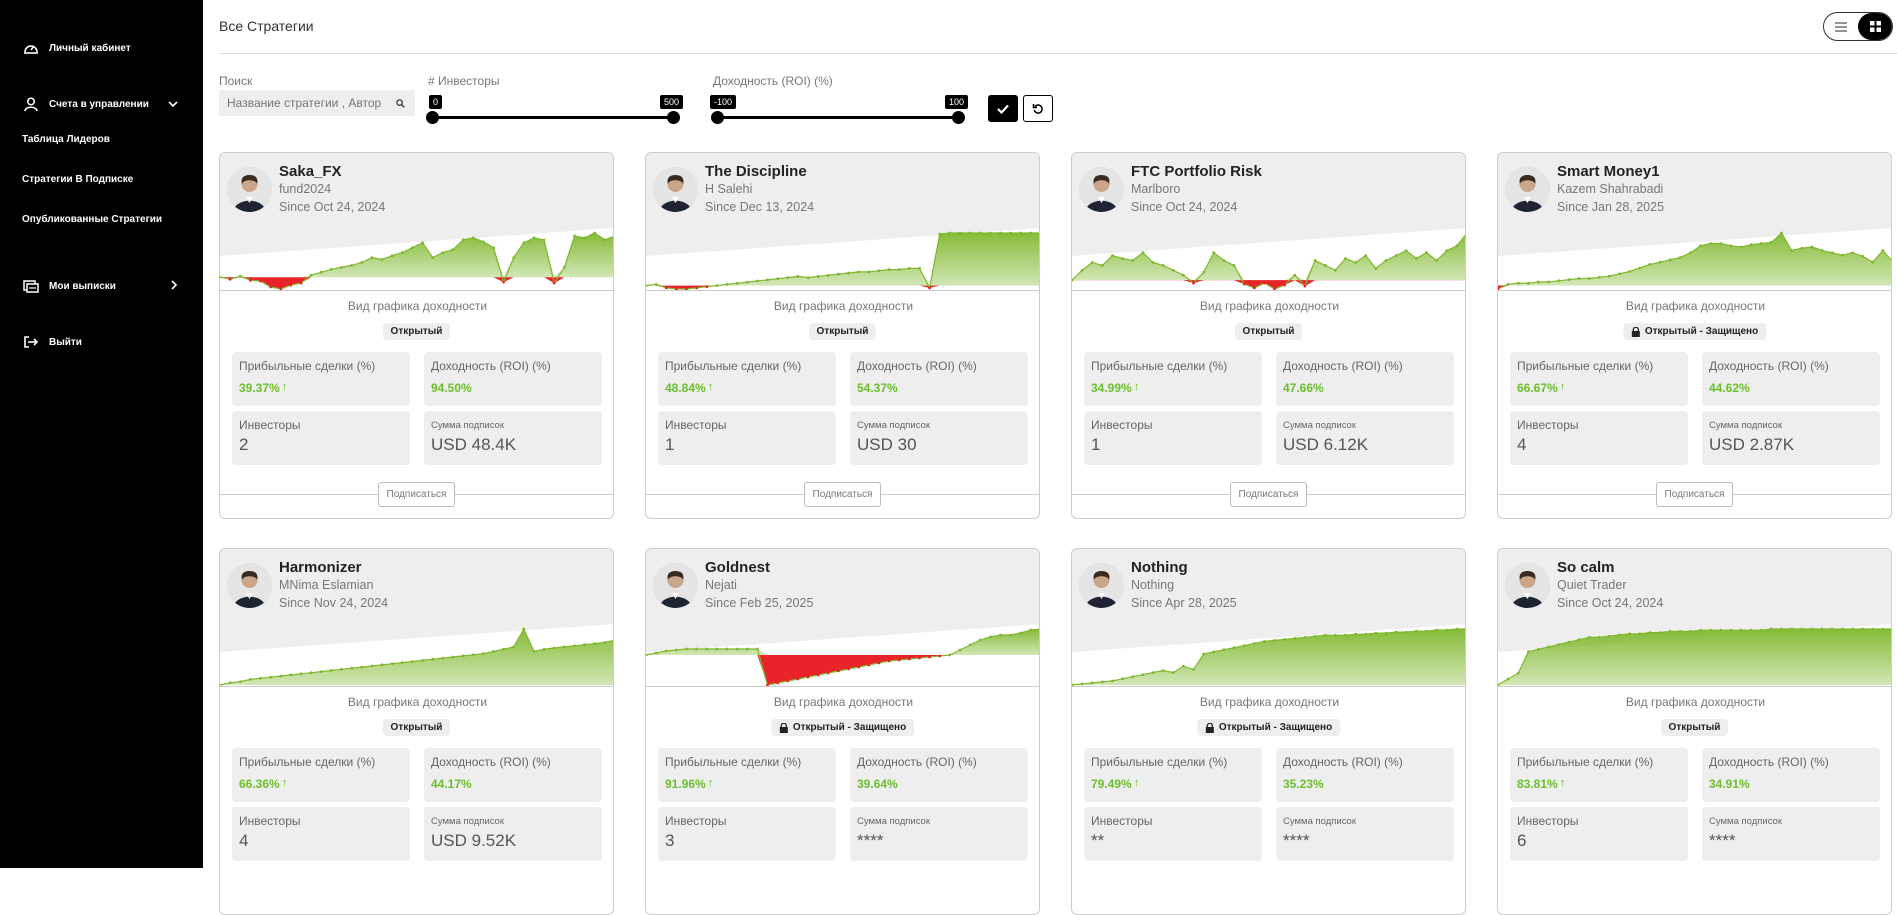  I want to click on stat-label: Инвесторы, so click(270, 821).